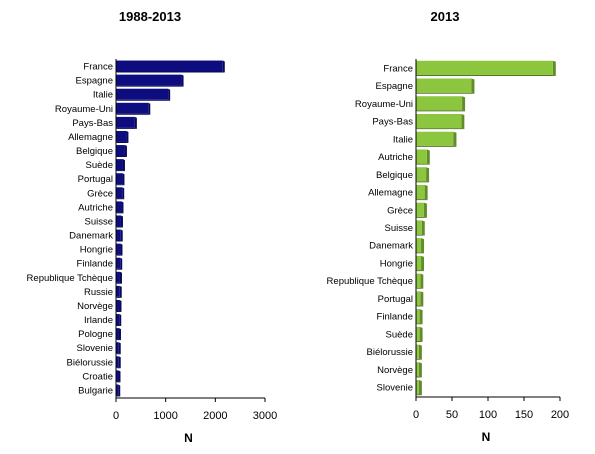 The width and height of the screenshot is (595, 454). I want to click on category-label: Autriche, so click(395, 157).